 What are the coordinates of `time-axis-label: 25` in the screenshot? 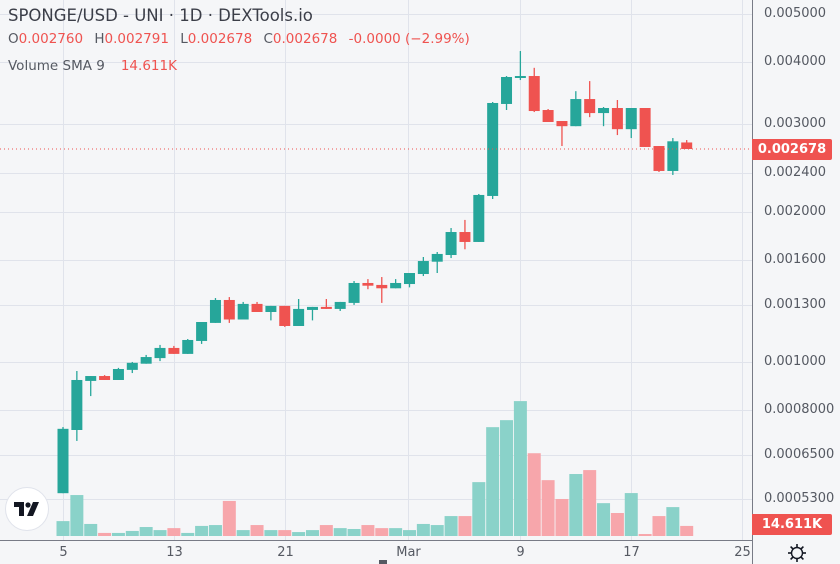 It's located at (742, 552).